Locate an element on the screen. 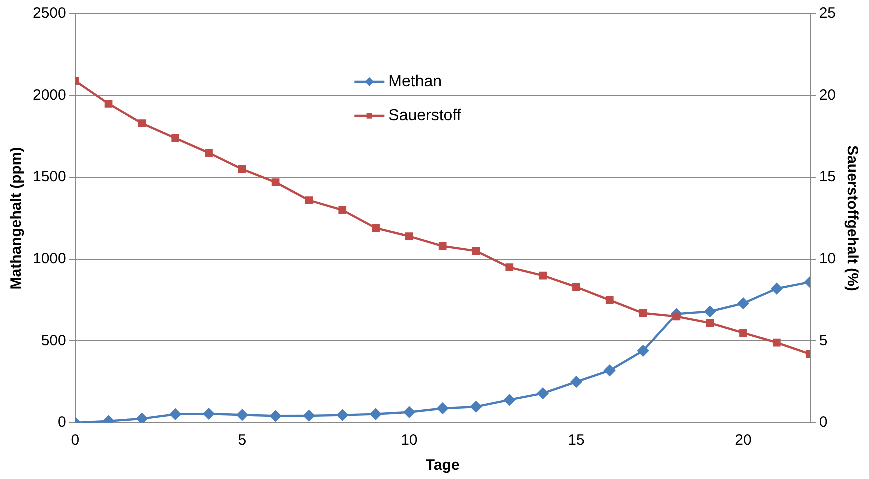 This screenshot has width=869, height=479. y2-tick-label: 5 is located at coordinates (823, 341).